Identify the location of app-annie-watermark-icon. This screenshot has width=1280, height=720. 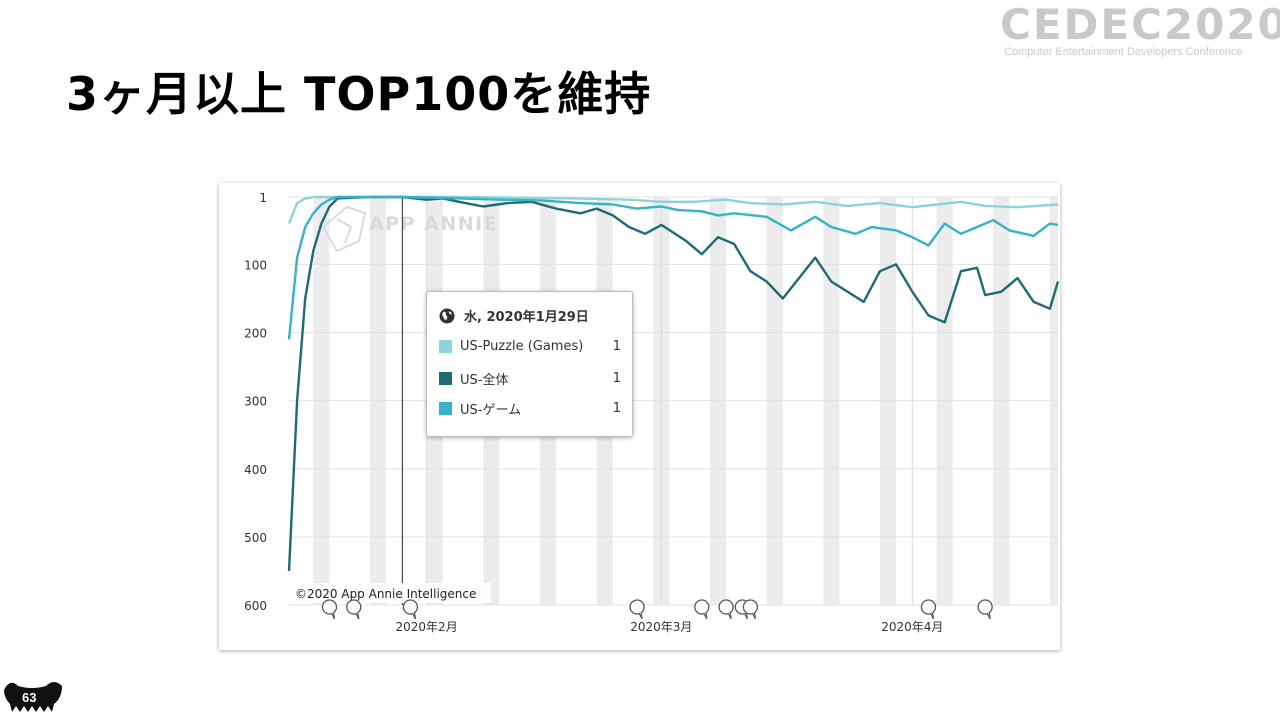
(344, 229).